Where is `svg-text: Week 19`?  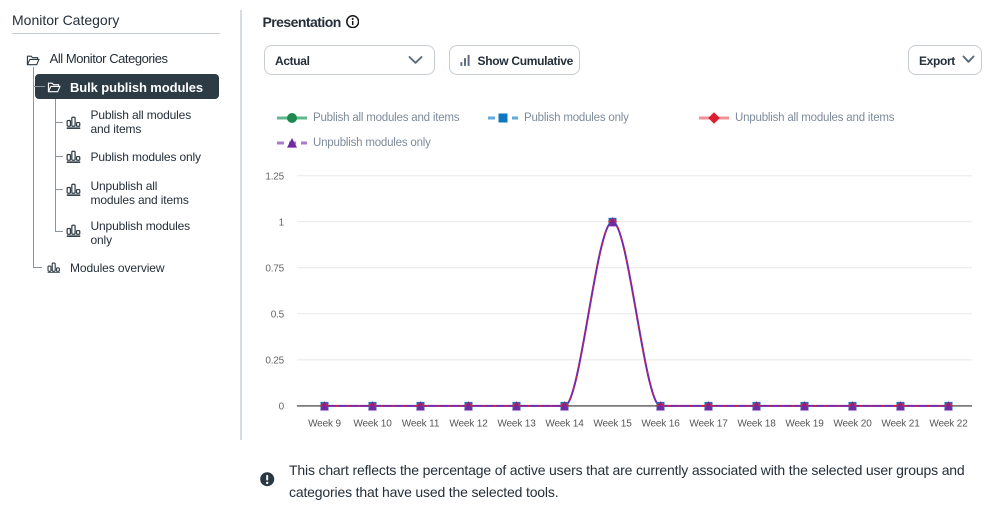 svg-text: Week 19 is located at coordinates (804, 424).